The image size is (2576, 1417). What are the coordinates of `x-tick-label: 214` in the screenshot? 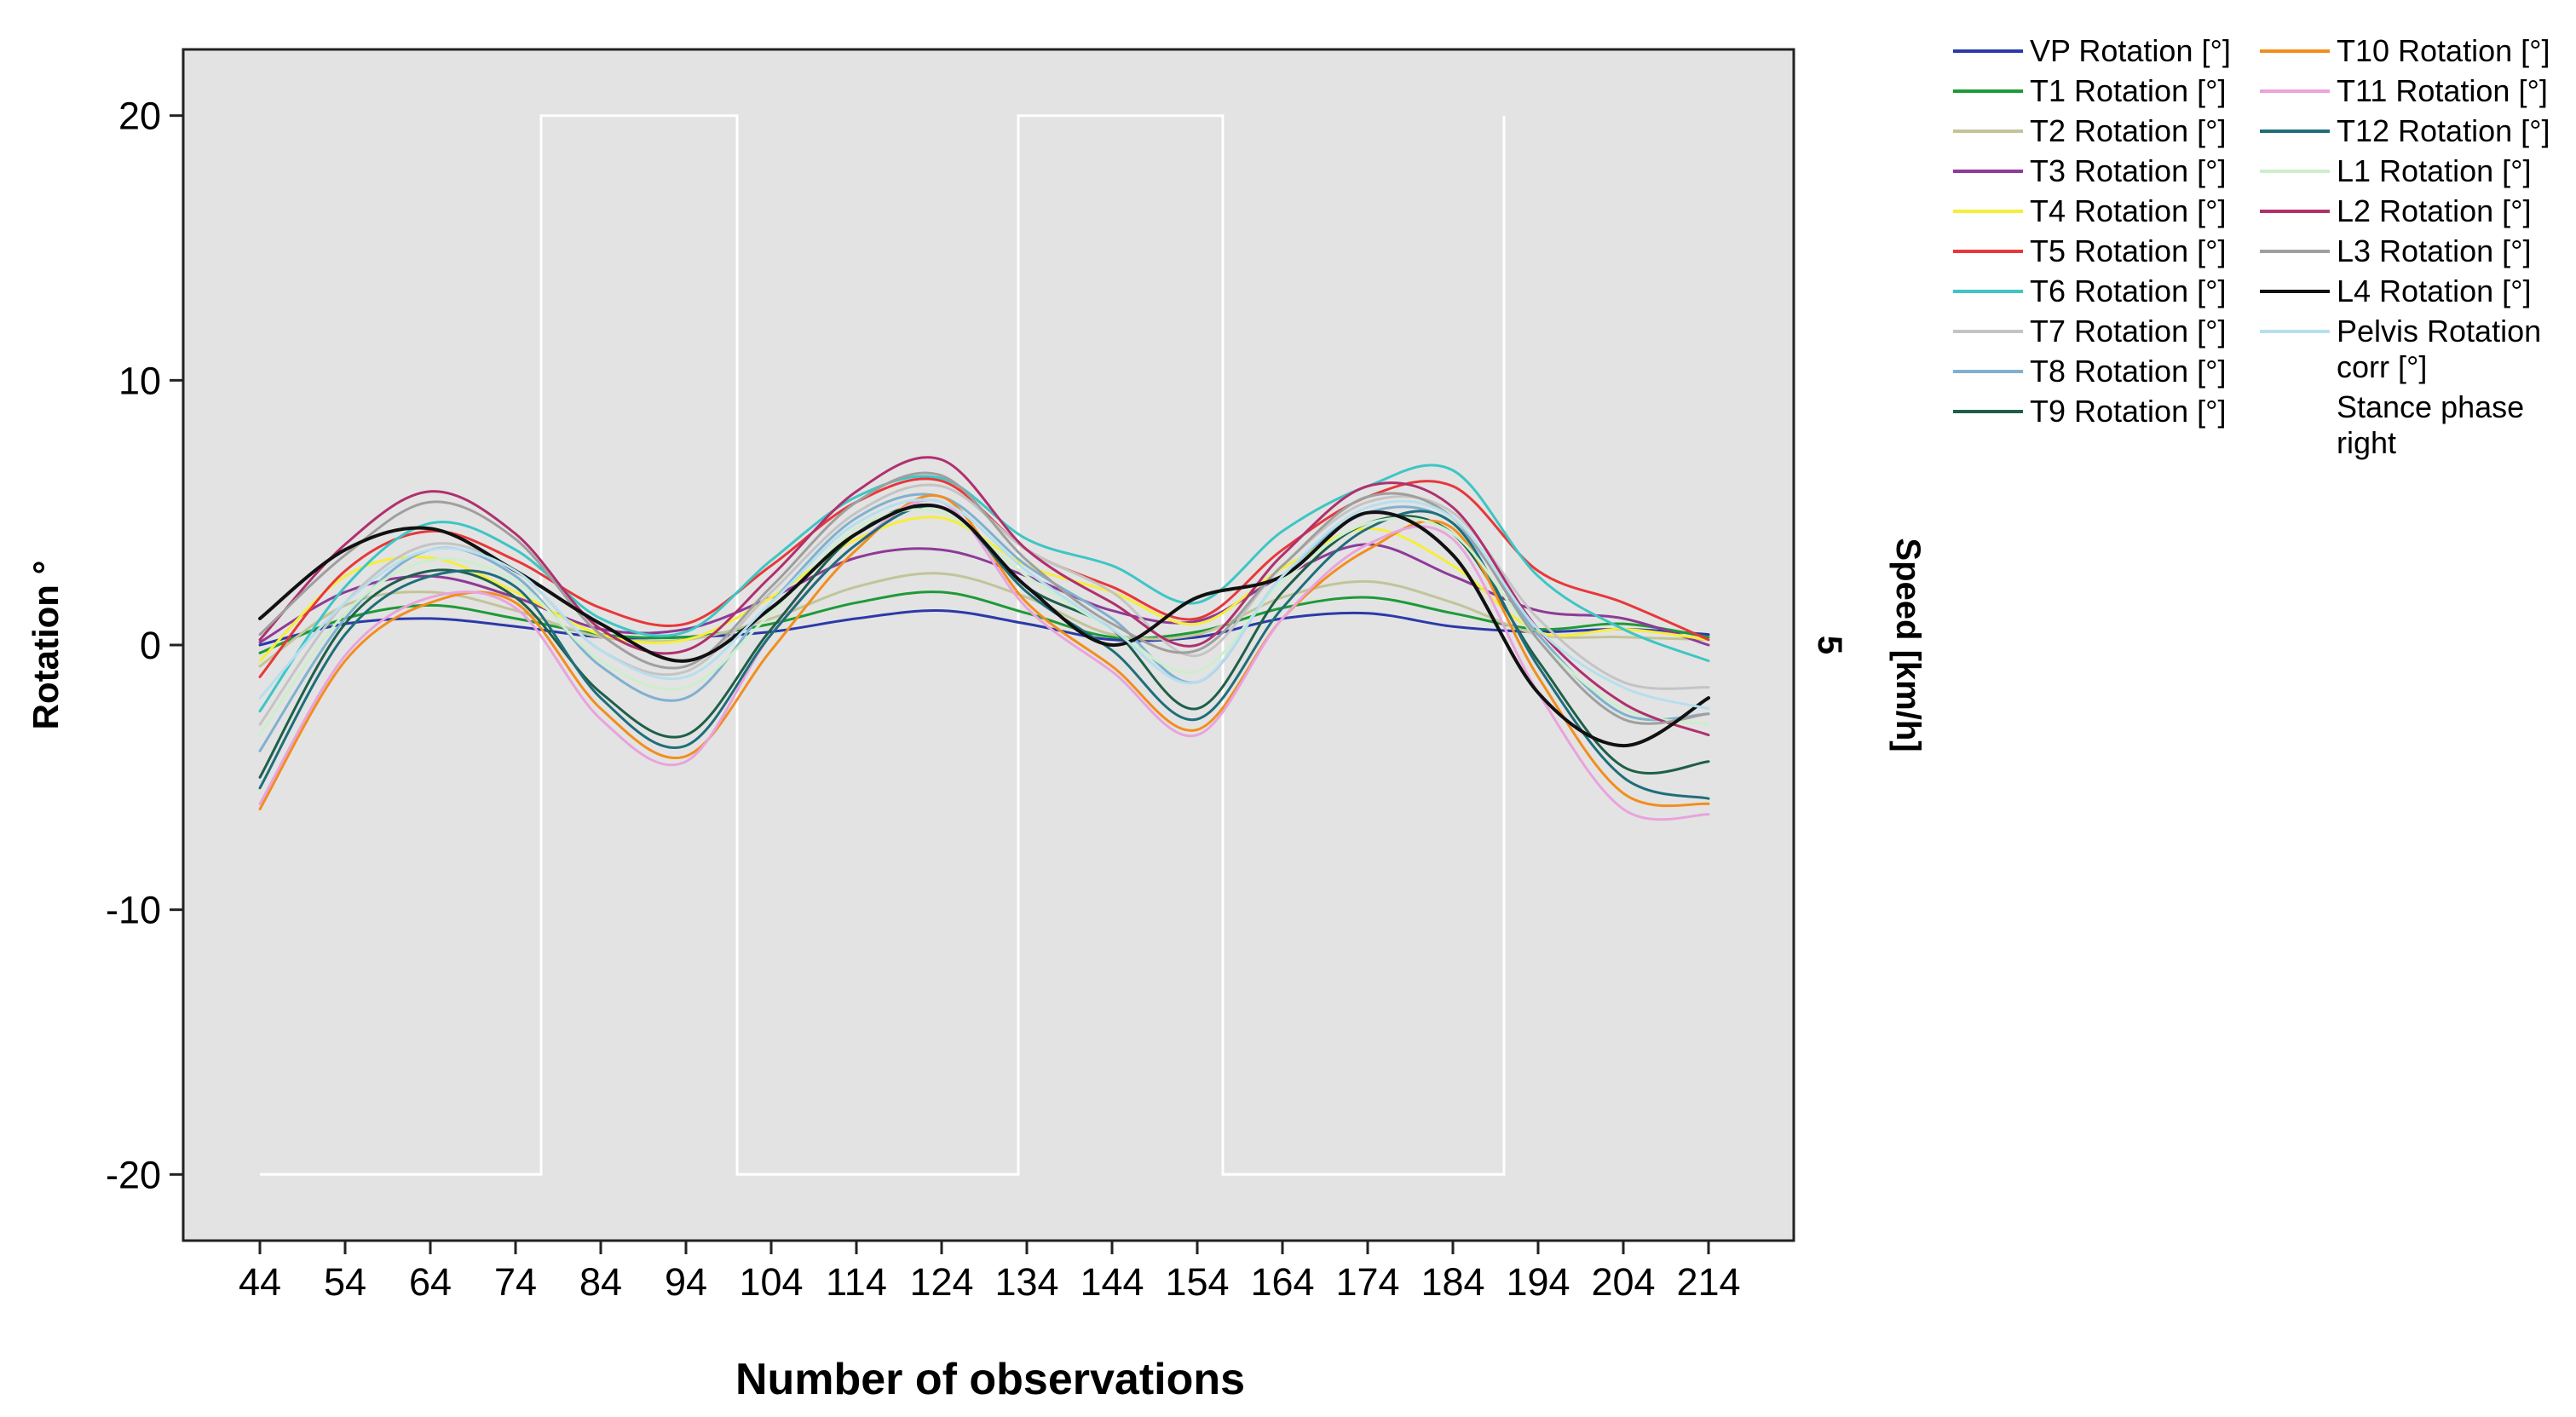 It's located at (1708, 1282).